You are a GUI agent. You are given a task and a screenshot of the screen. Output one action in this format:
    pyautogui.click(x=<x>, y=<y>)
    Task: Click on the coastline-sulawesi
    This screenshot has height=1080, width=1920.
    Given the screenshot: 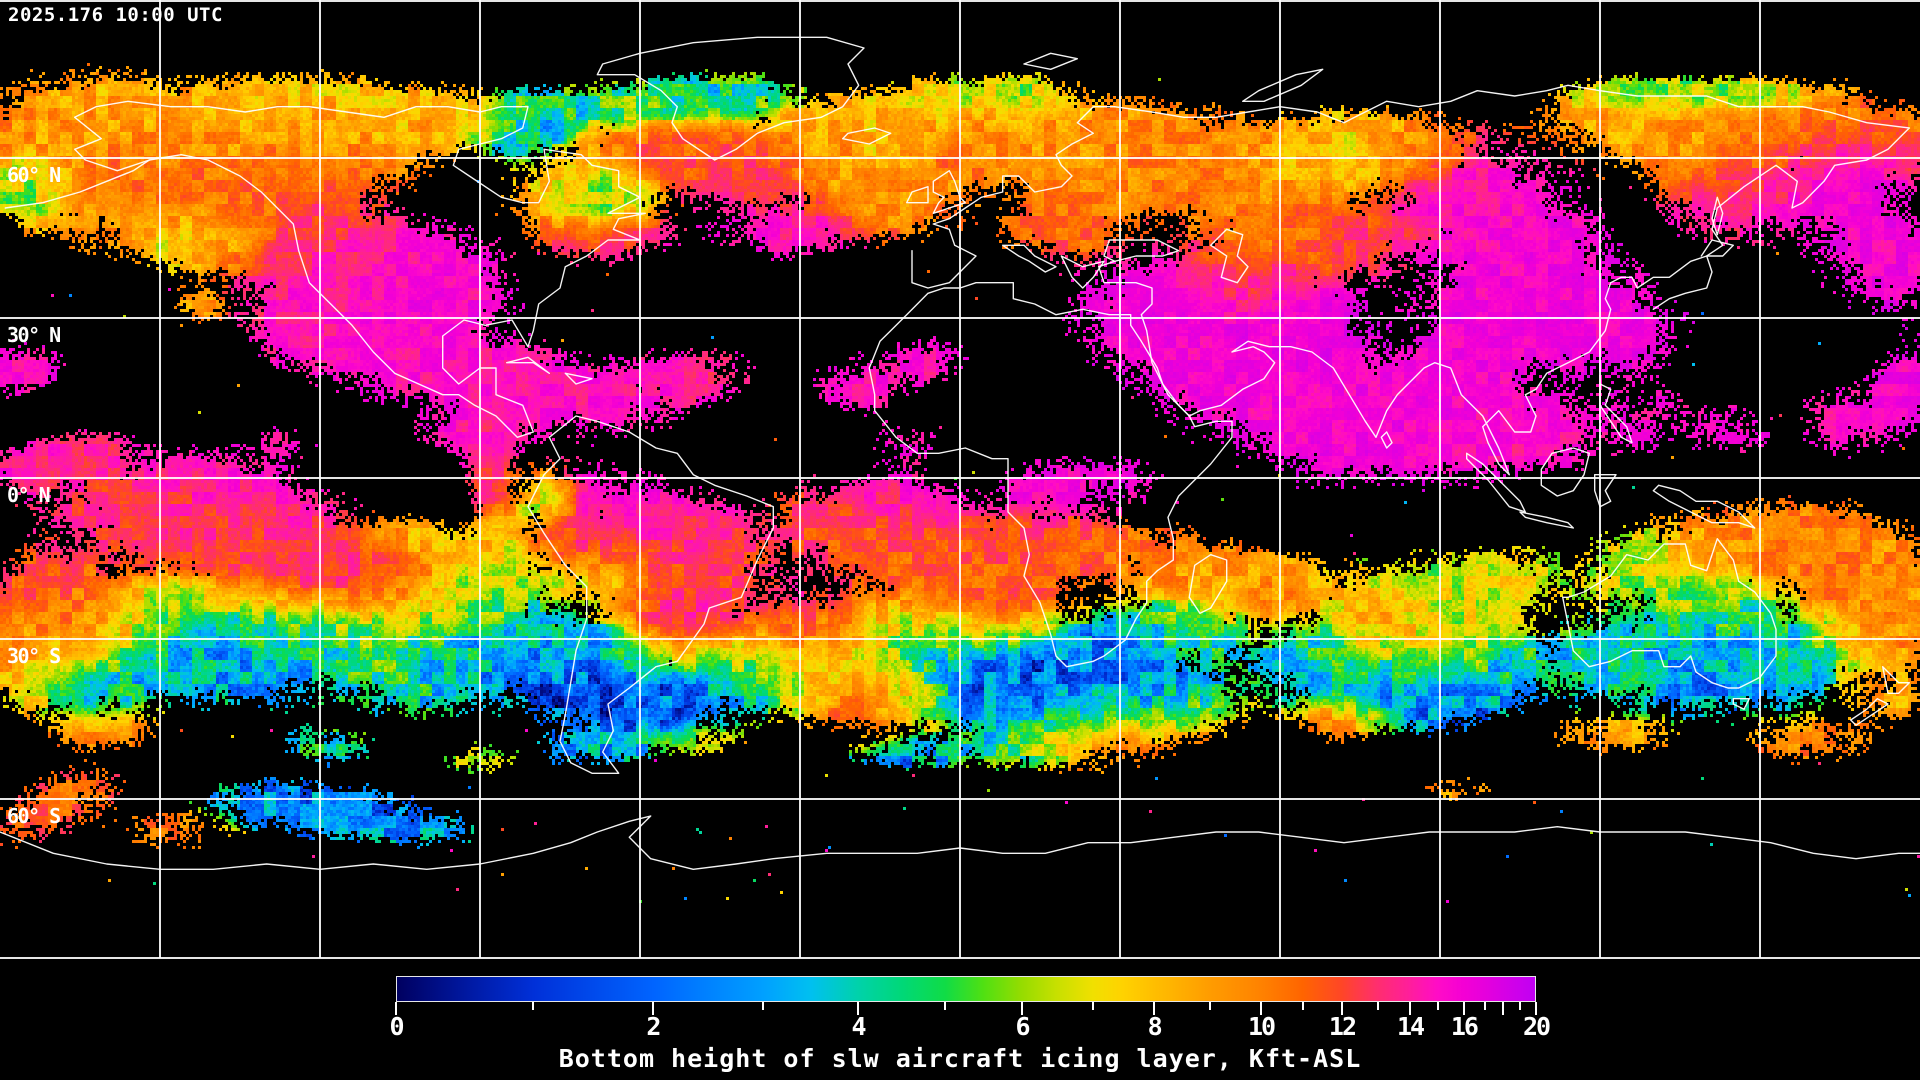 What is the action you would take?
    pyautogui.click(x=1605, y=491)
    